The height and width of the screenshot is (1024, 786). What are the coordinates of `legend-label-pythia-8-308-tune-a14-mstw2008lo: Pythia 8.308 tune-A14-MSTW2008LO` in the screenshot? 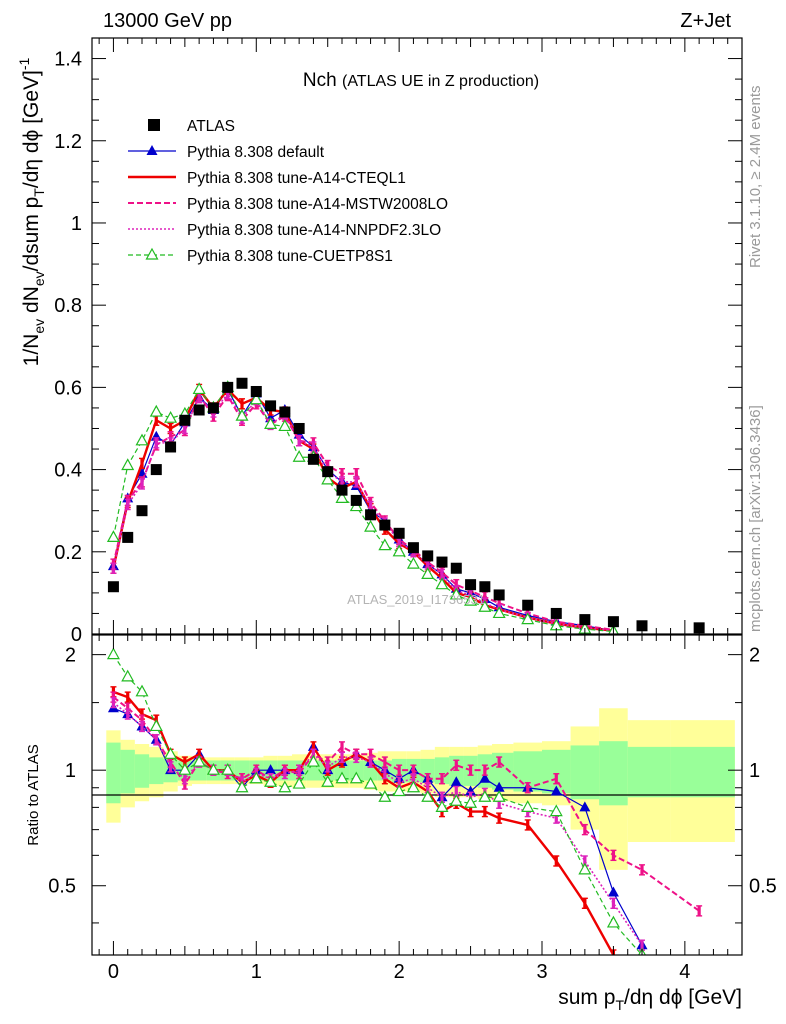 It's located at (317, 204).